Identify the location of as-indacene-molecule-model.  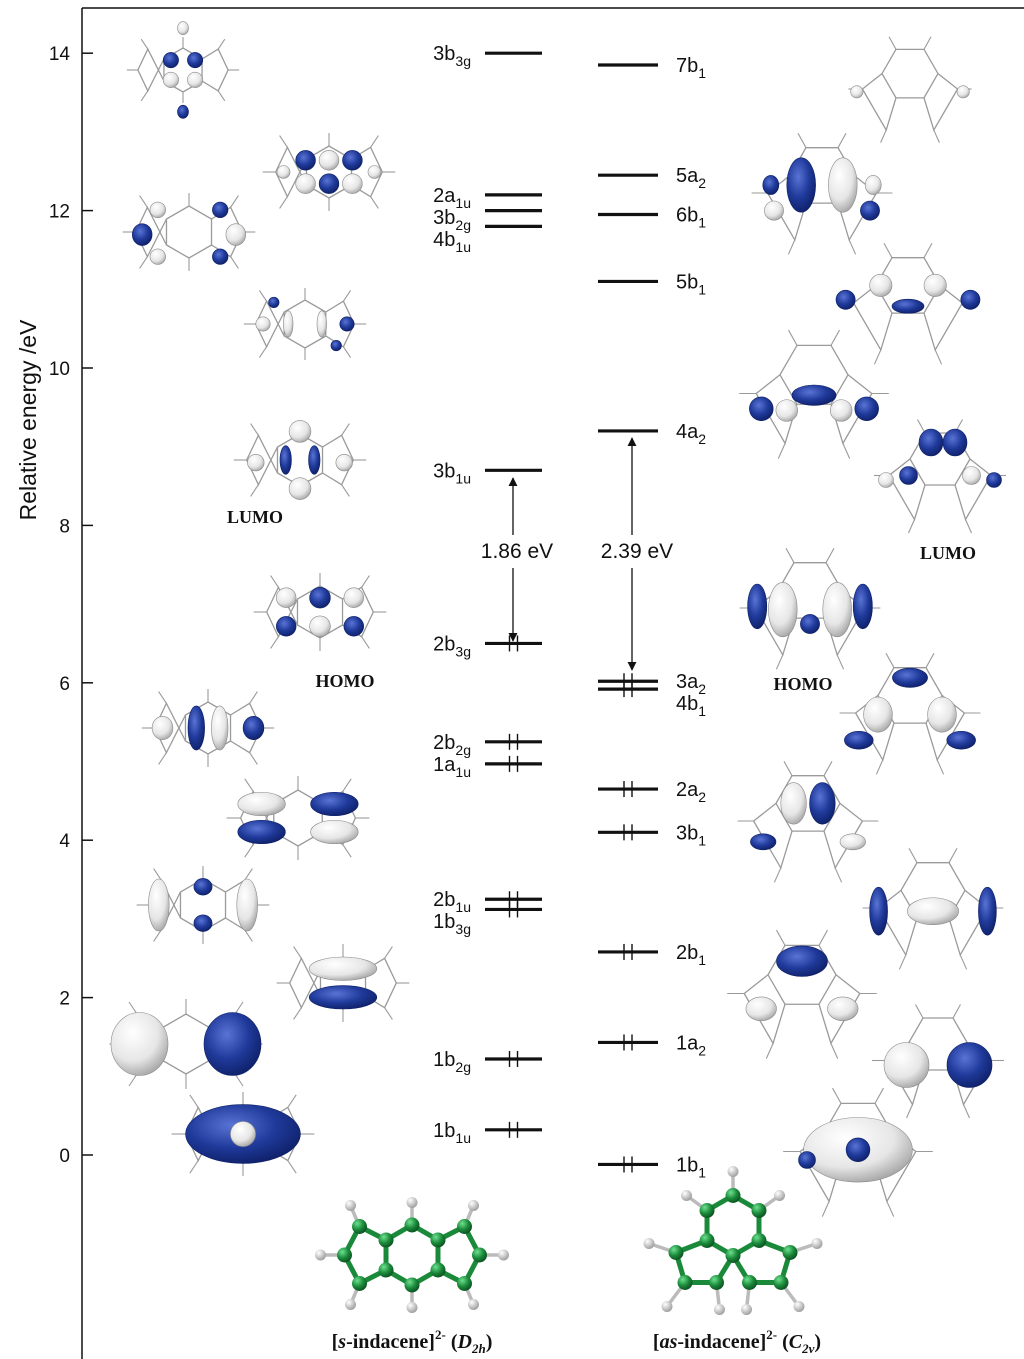
(733, 1240).